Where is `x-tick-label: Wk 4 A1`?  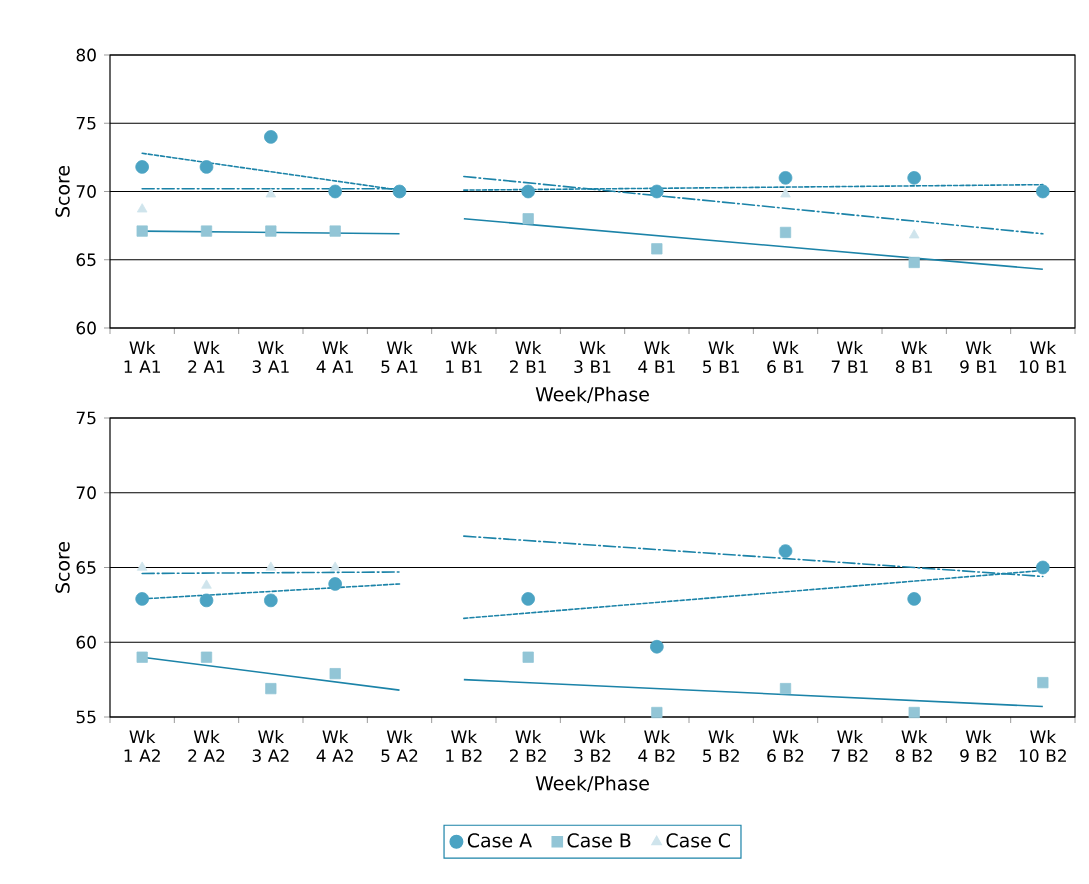
x-tick-label: Wk 4 A1 is located at coordinates (334, 357).